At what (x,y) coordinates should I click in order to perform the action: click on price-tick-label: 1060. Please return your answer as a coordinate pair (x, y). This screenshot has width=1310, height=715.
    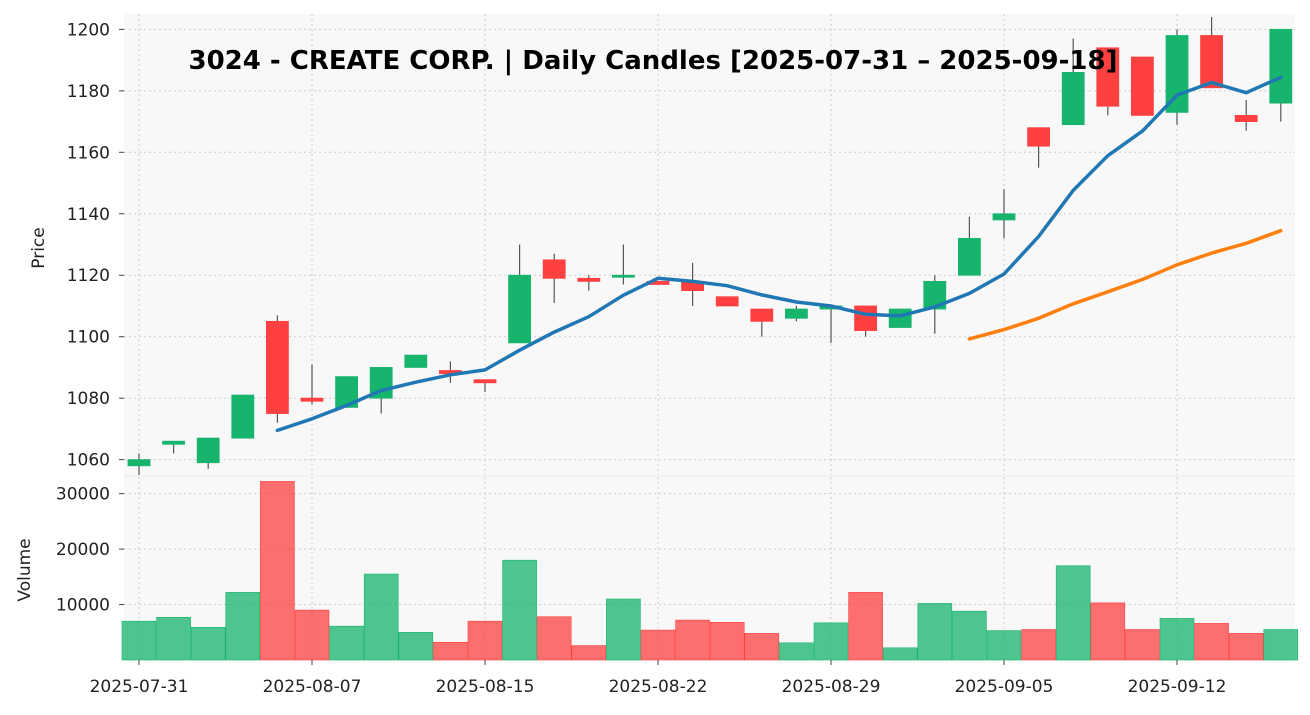
    Looking at the image, I should click on (88, 461).